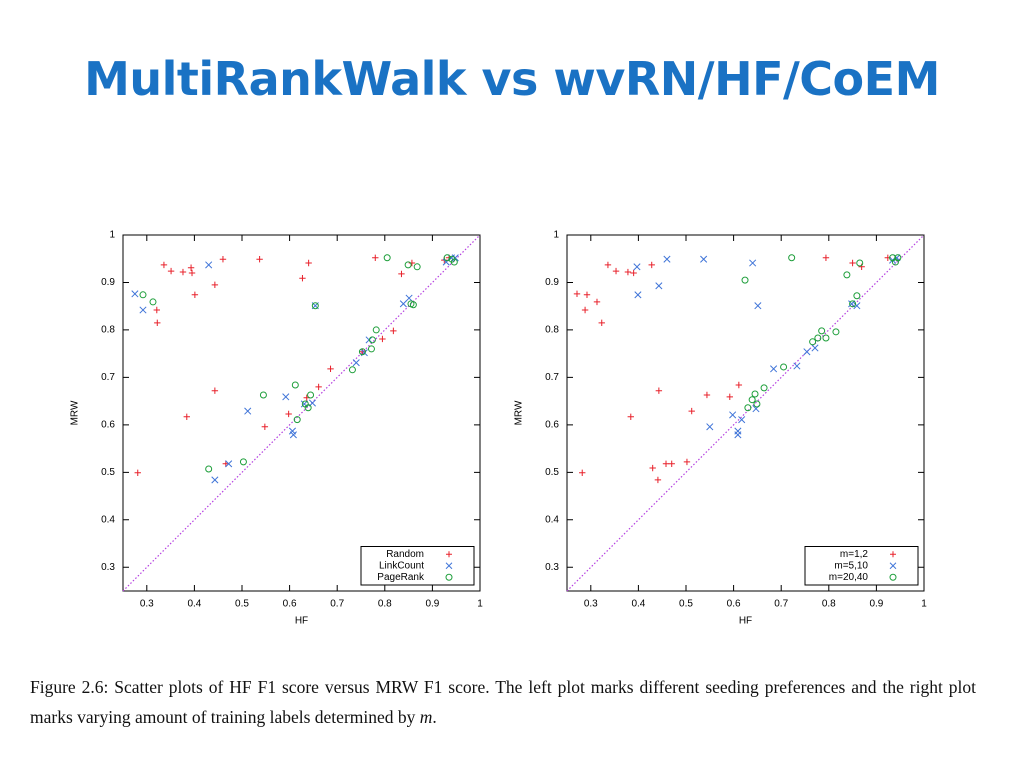 This screenshot has width=1024, height=768. What do you see at coordinates (401, 565) in the screenshot?
I see `legend-label: LinkCount` at bounding box center [401, 565].